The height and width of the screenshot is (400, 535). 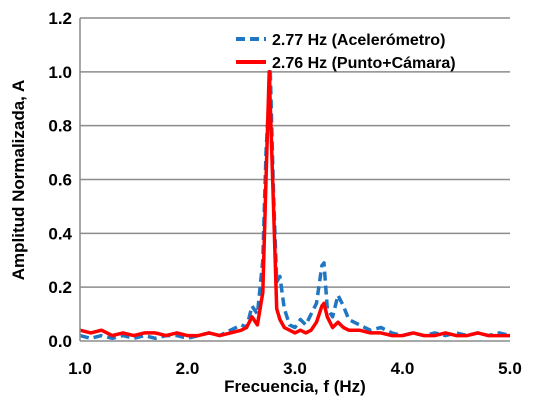 I want to click on x-tick-label: 4.0, so click(x=403, y=368).